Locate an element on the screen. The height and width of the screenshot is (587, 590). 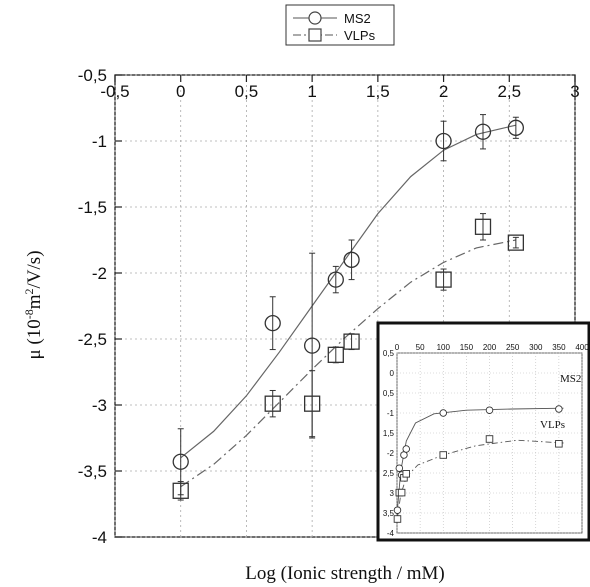
y-axis-title-unit: m is located at coordinates (34, 301).